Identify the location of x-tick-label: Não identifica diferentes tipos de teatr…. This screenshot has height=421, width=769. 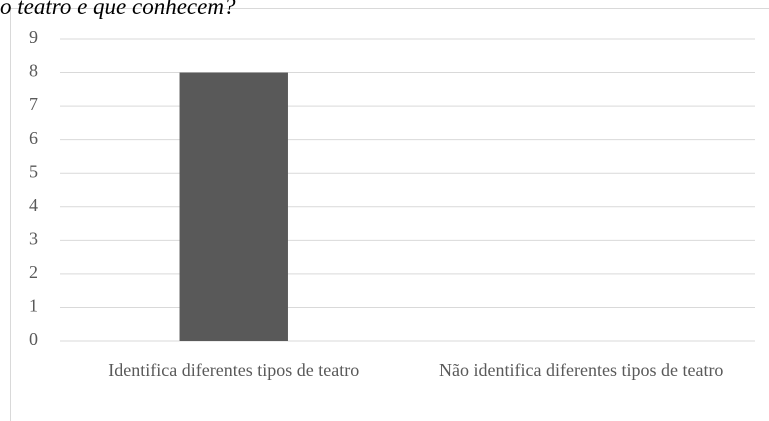
(581, 370).